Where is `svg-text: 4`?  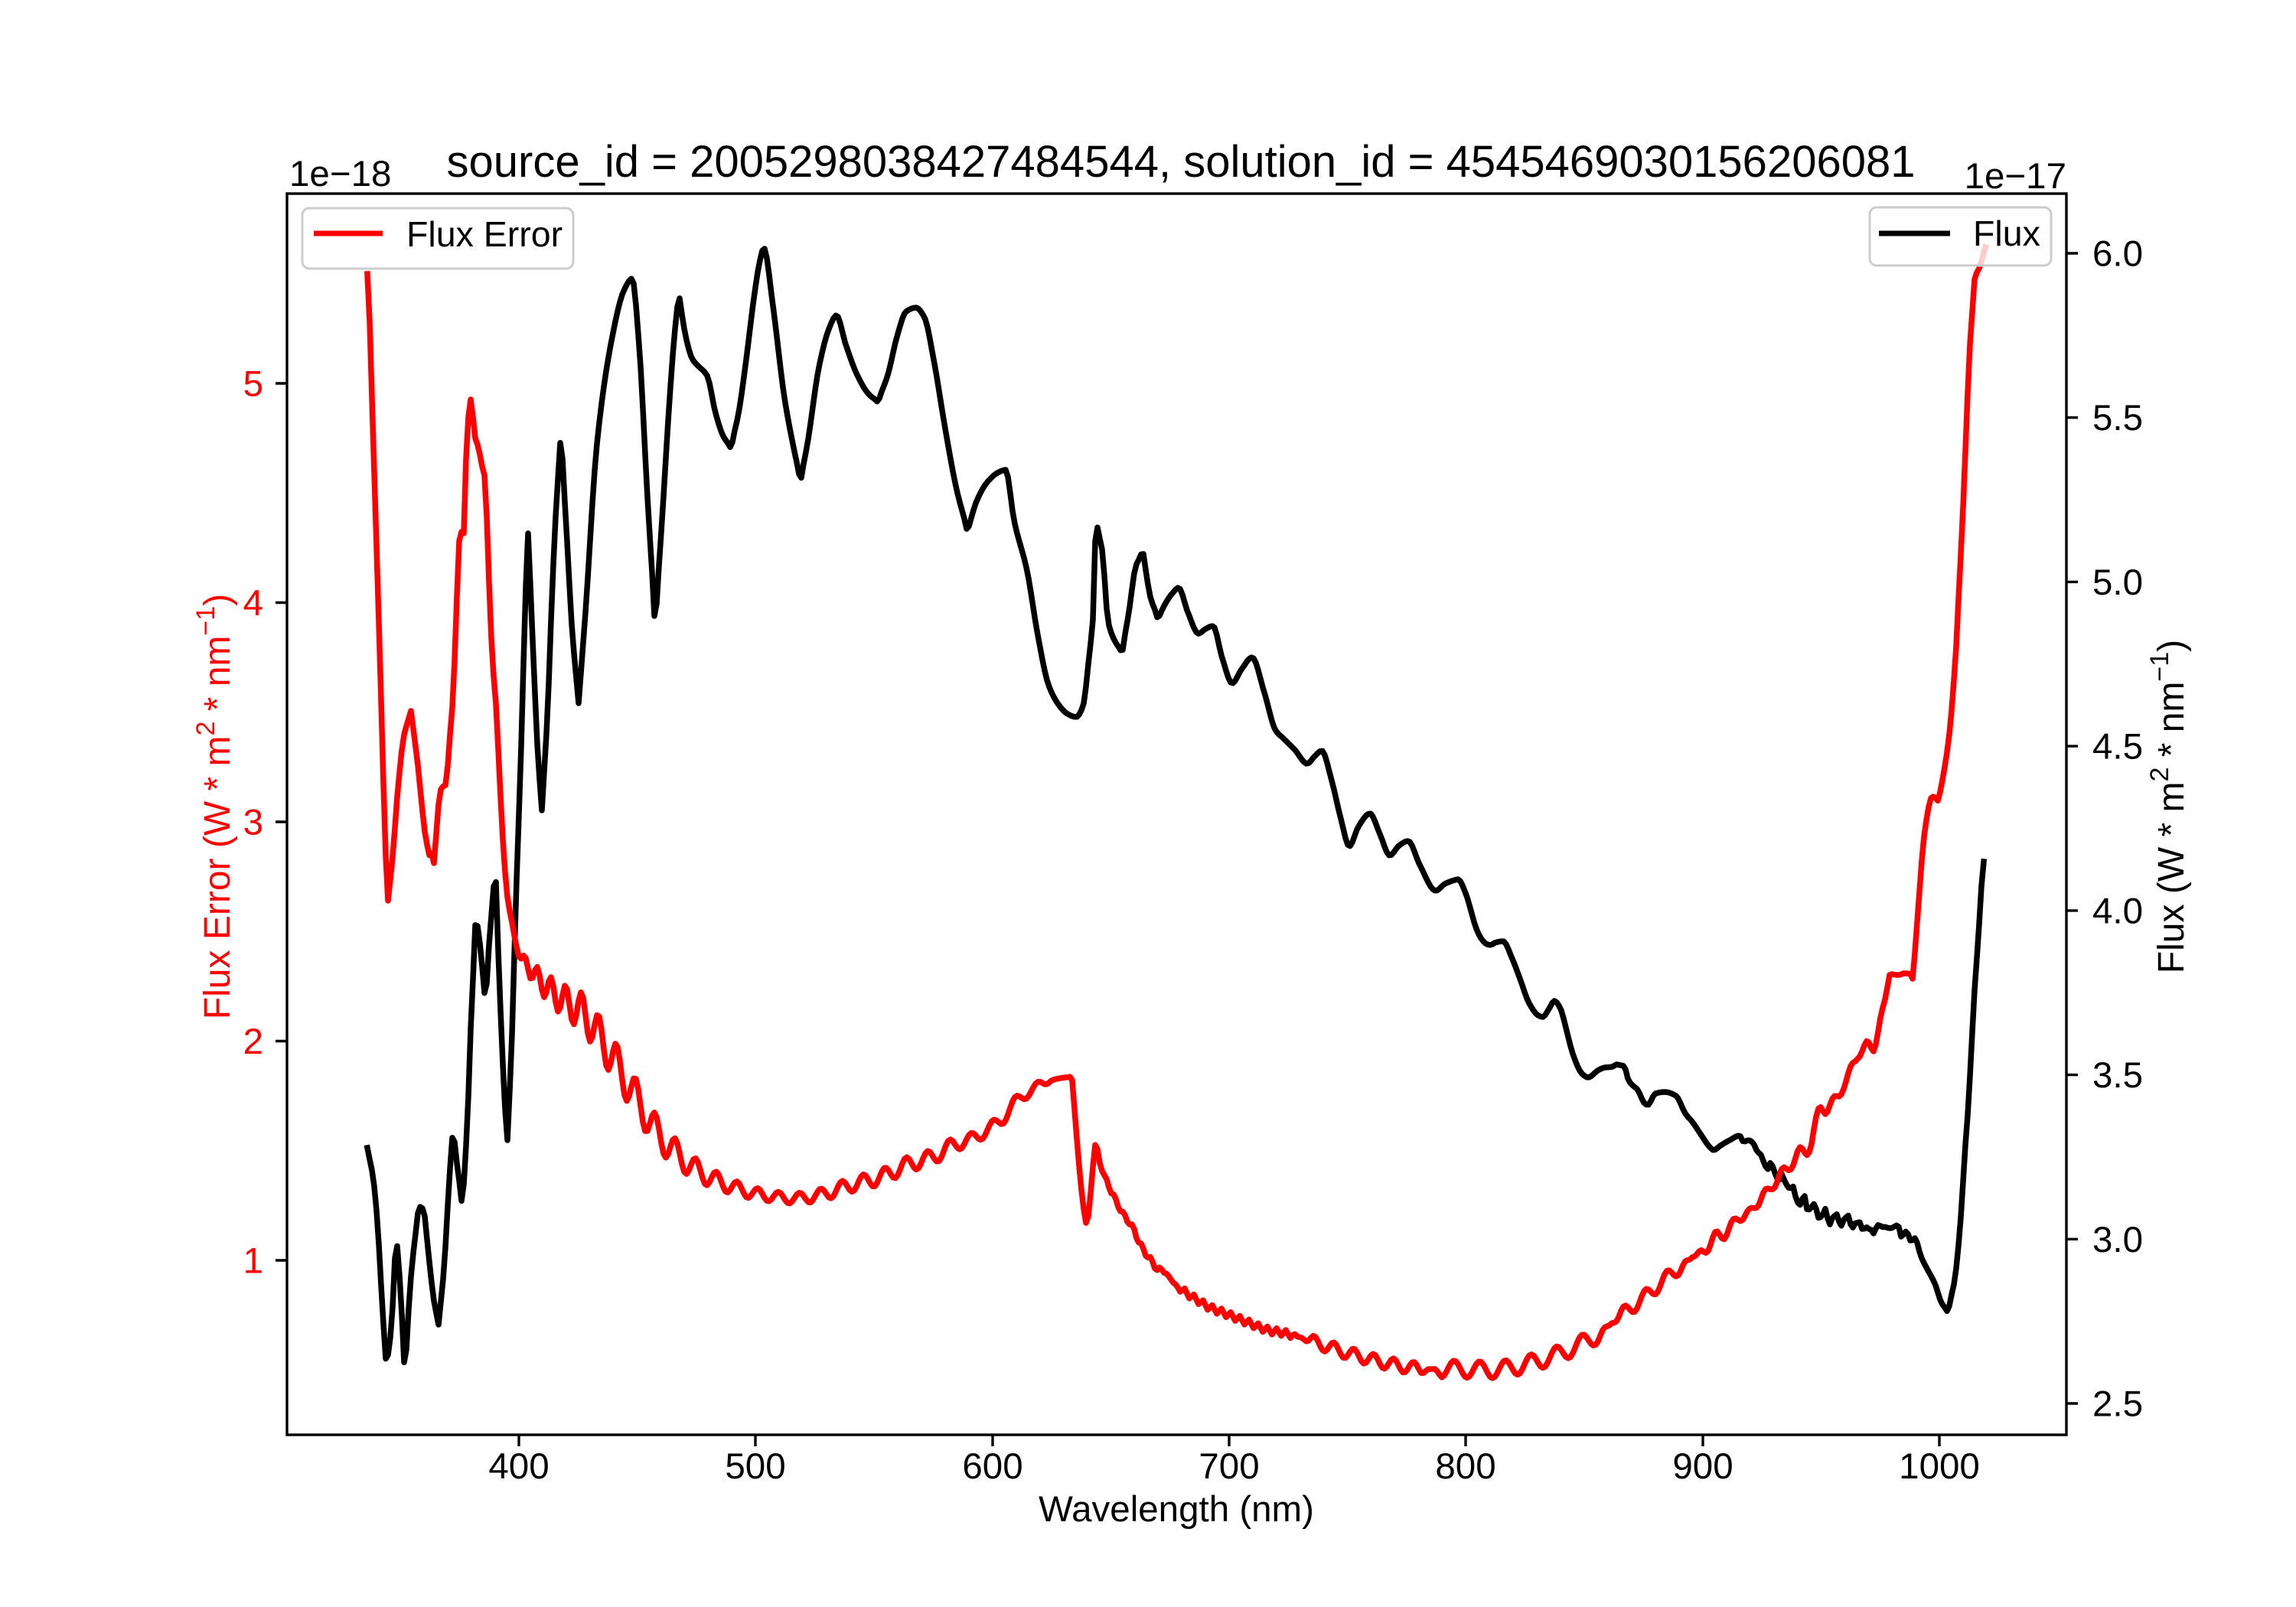 svg-text: 4 is located at coordinates (253, 603).